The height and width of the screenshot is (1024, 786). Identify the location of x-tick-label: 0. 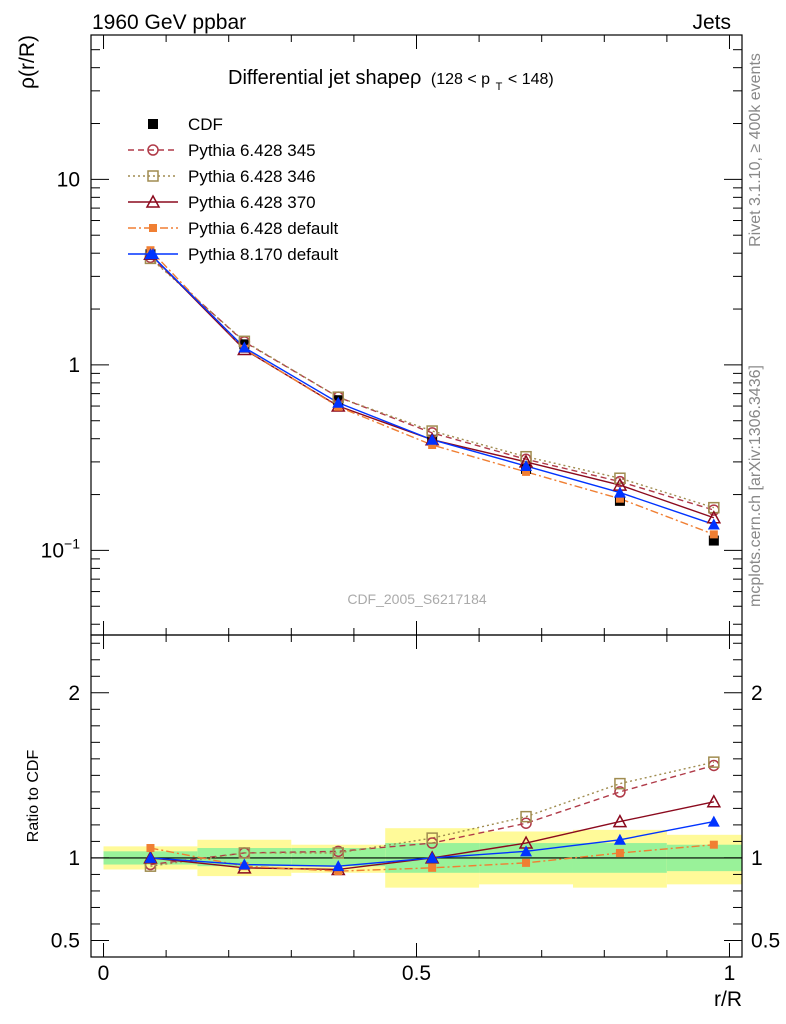
(104, 973).